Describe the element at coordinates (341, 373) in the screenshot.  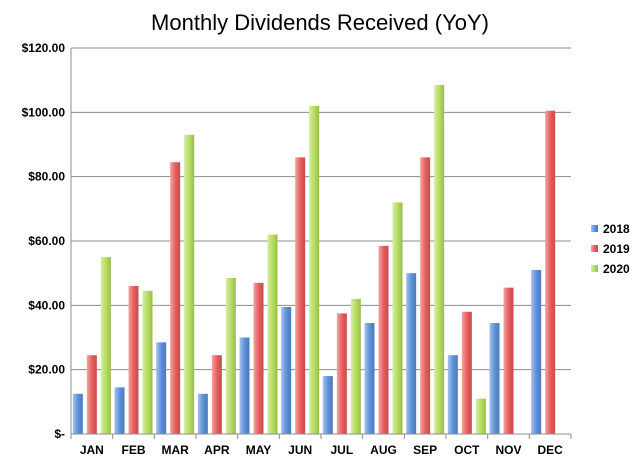
I see `bar-2019-jul` at that location.